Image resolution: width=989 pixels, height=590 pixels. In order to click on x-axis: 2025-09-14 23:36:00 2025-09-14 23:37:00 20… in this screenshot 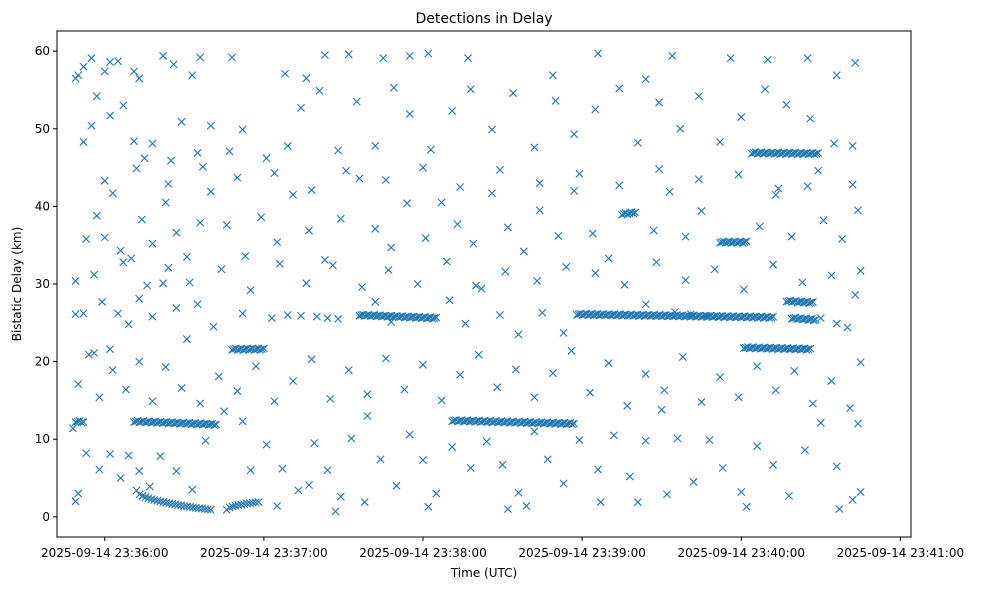, I will do `click(502, 548)`.